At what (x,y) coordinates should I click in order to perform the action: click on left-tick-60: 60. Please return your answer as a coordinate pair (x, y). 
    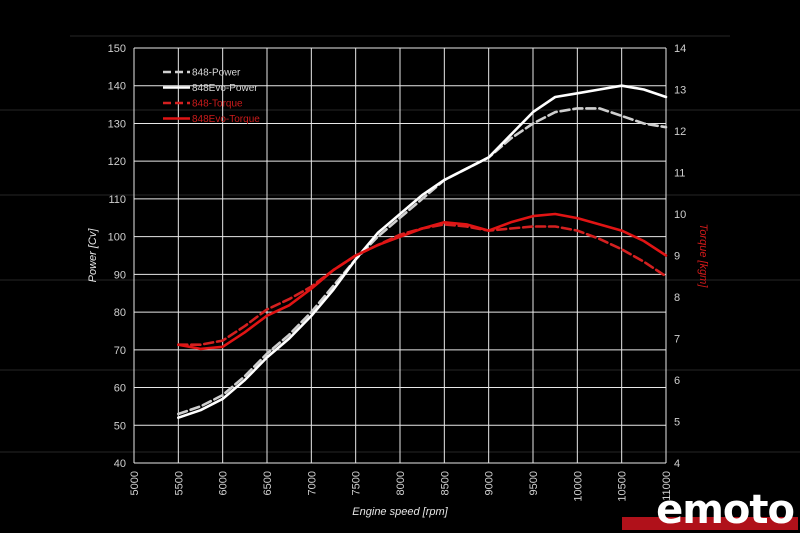
    Looking at the image, I should click on (120, 389).